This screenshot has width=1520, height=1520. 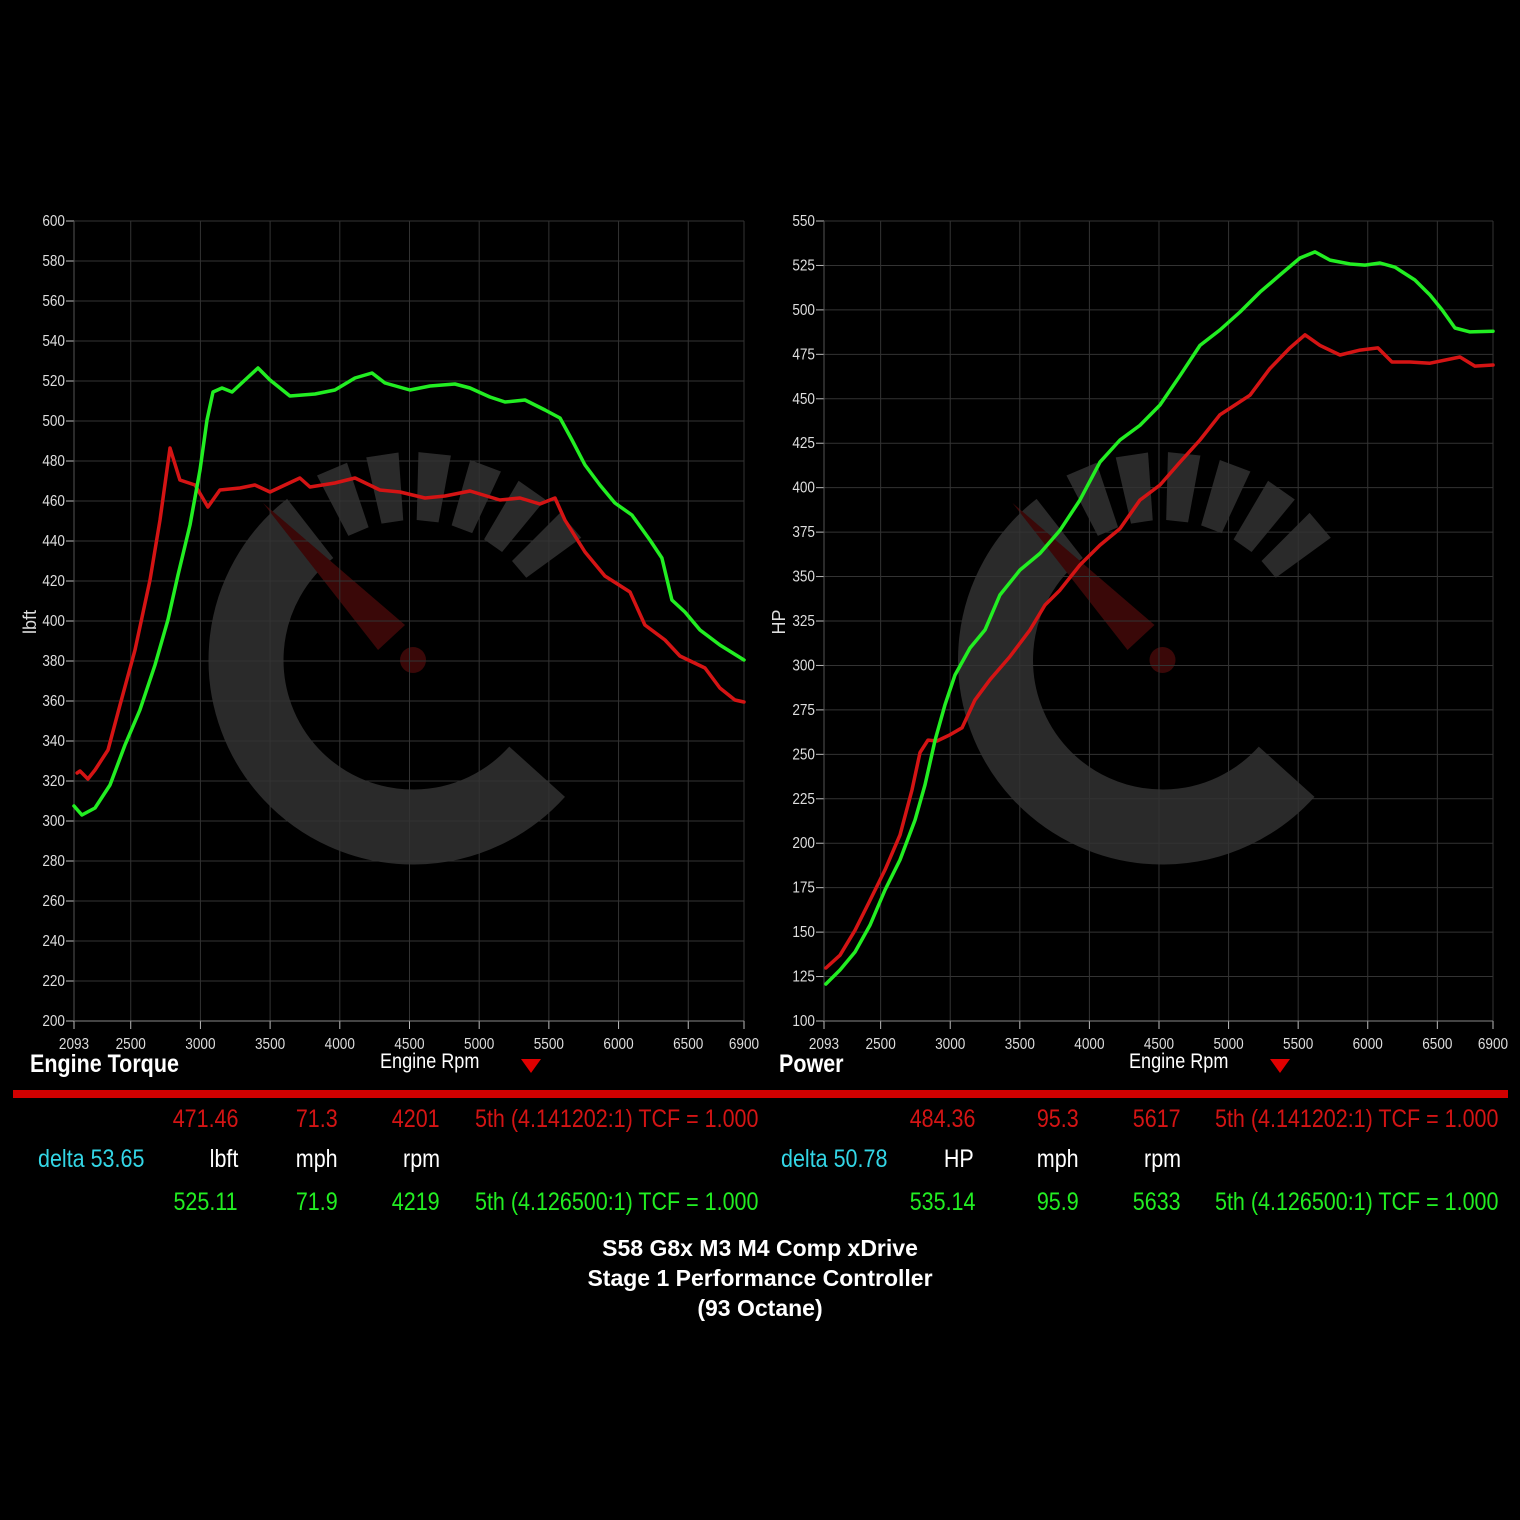 What do you see at coordinates (53, 661) in the screenshot?
I see `y-tick-label: 380` at bounding box center [53, 661].